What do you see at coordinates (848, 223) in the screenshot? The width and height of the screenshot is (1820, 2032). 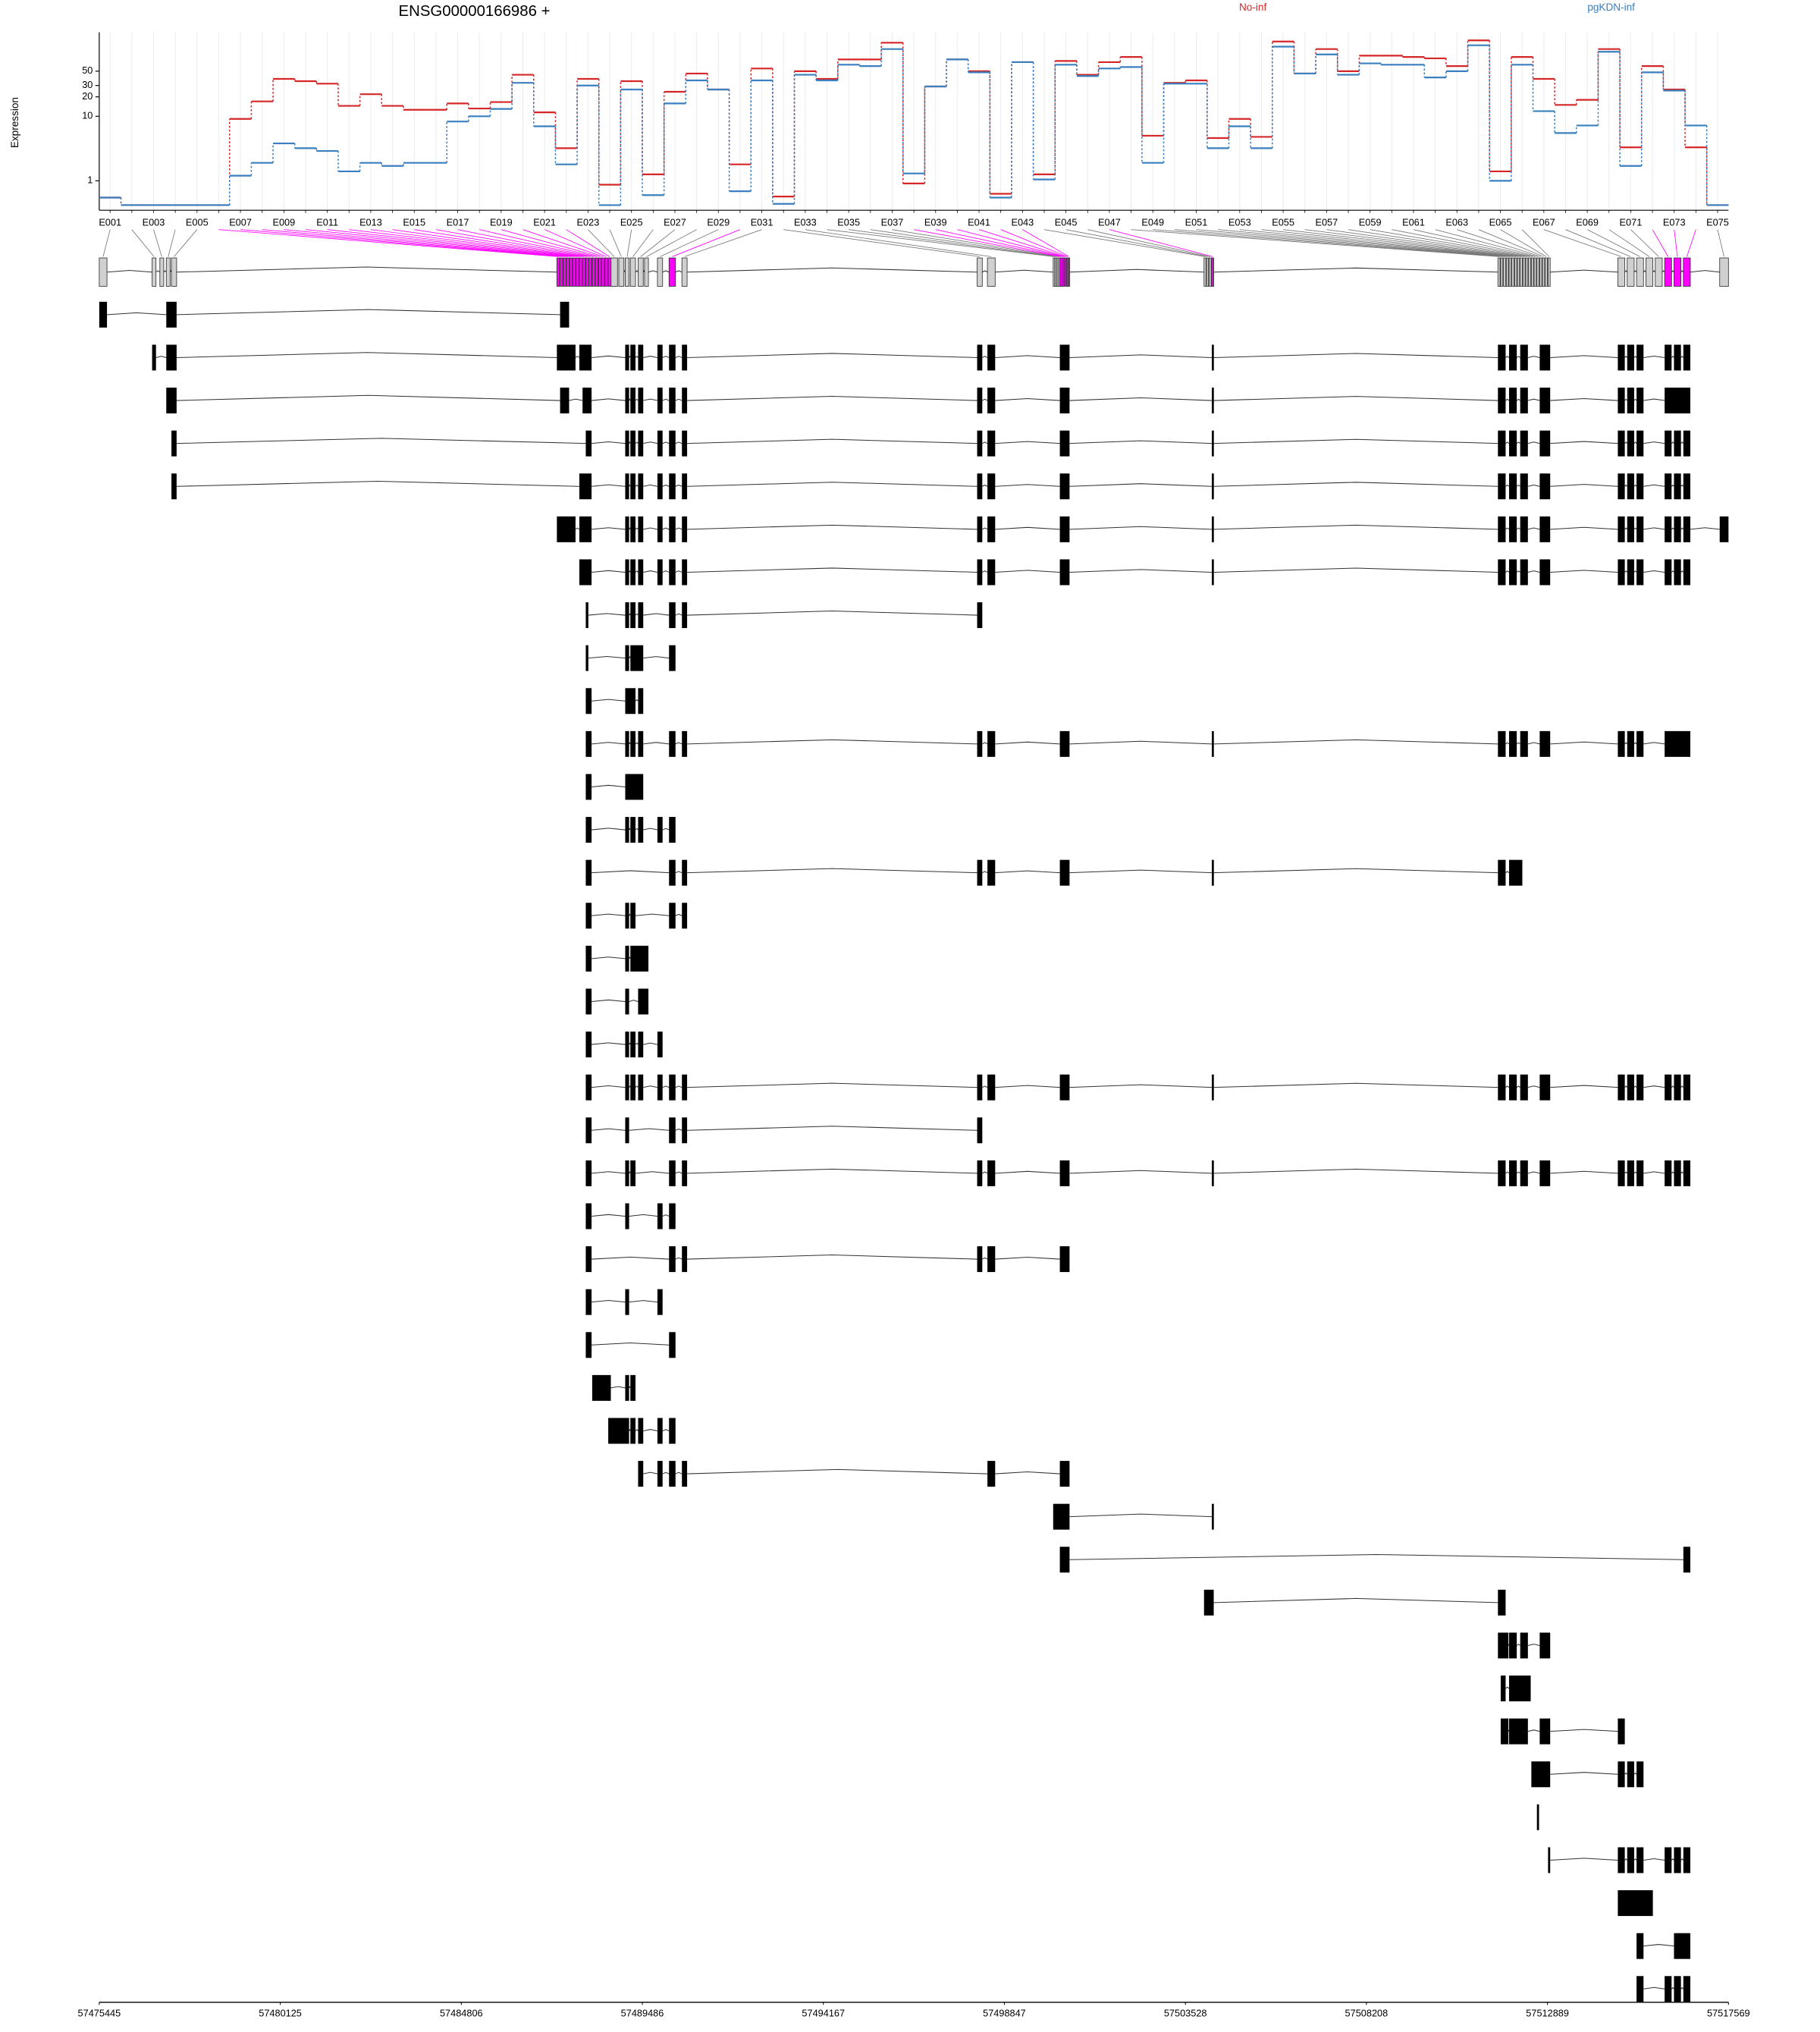 I see `x-tick-label: E035` at bounding box center [848, 223].